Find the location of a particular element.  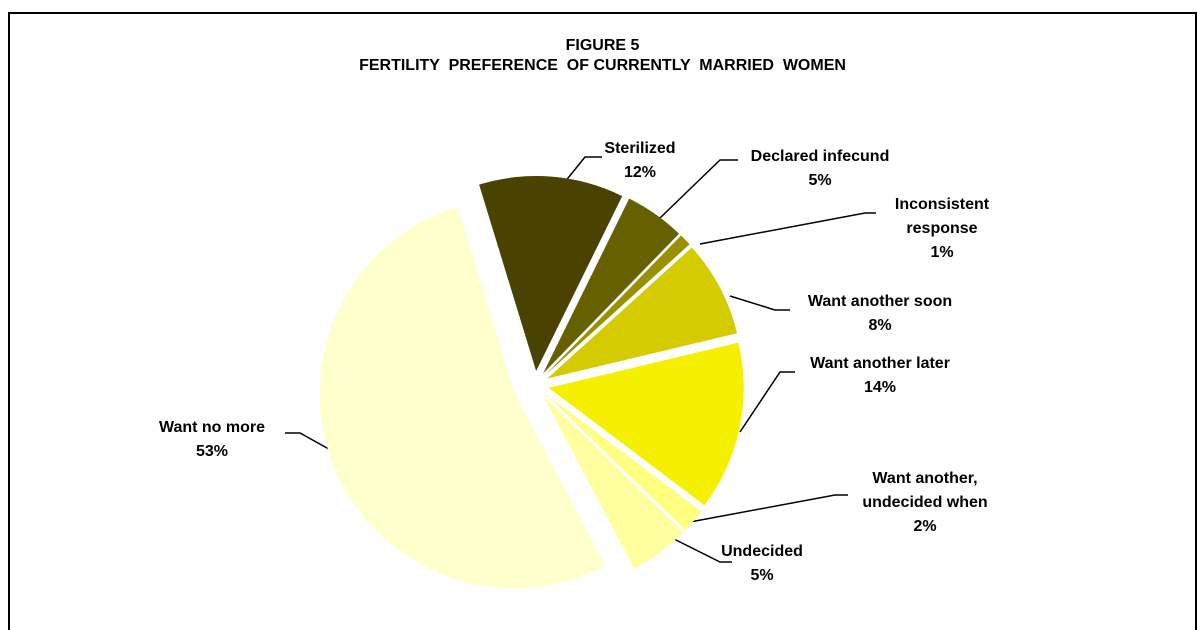

slice-value-label: 2% is located at coordinates (925, 526).